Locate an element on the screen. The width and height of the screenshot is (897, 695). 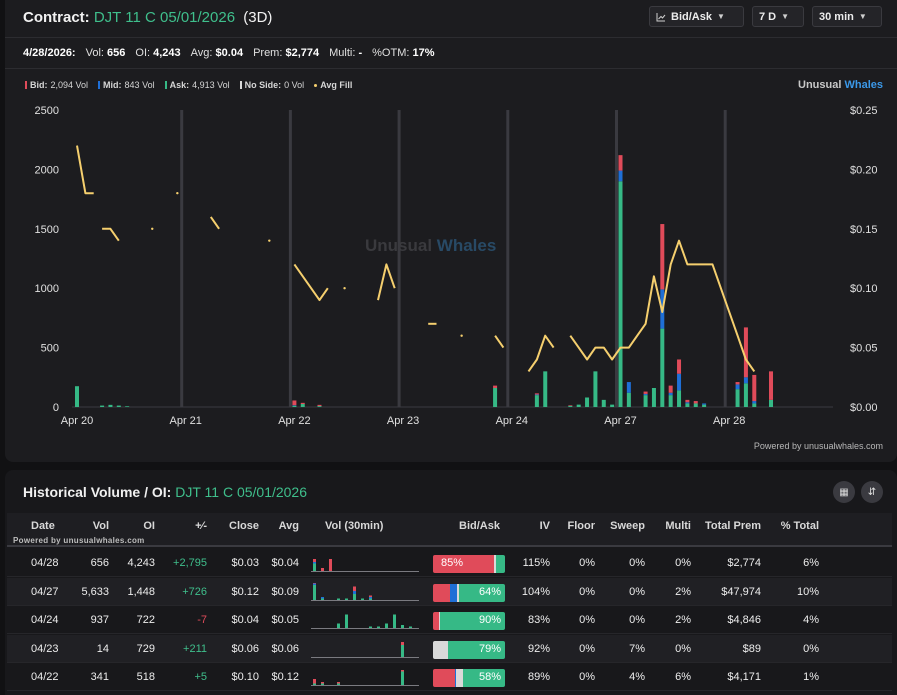
watermark: Unusual Whales is located at coordinates (430, 245).